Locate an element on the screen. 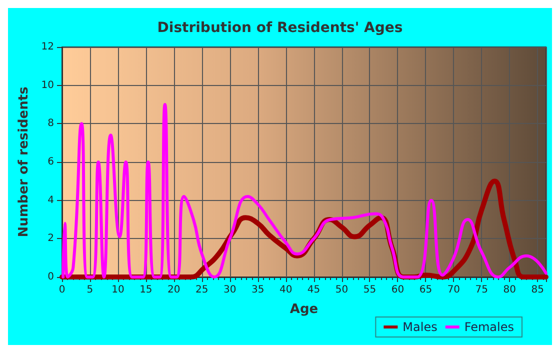  y-tick-label: 8 is located at coordinates (51, 124).